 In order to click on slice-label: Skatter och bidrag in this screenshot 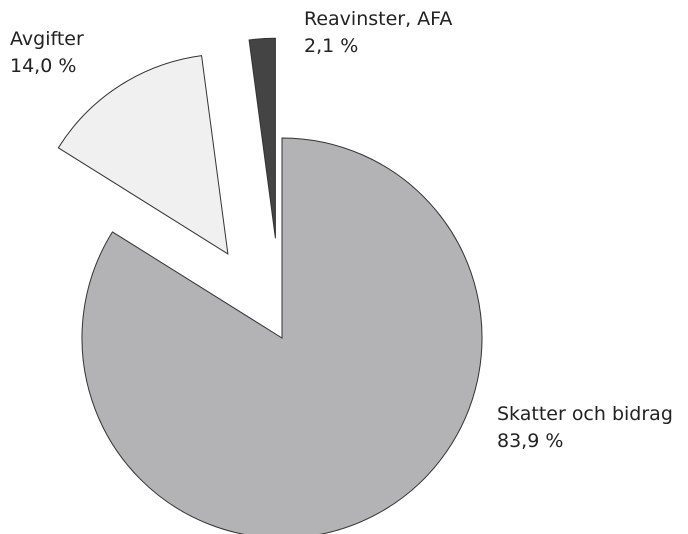, I will do `click(585, 414)`.